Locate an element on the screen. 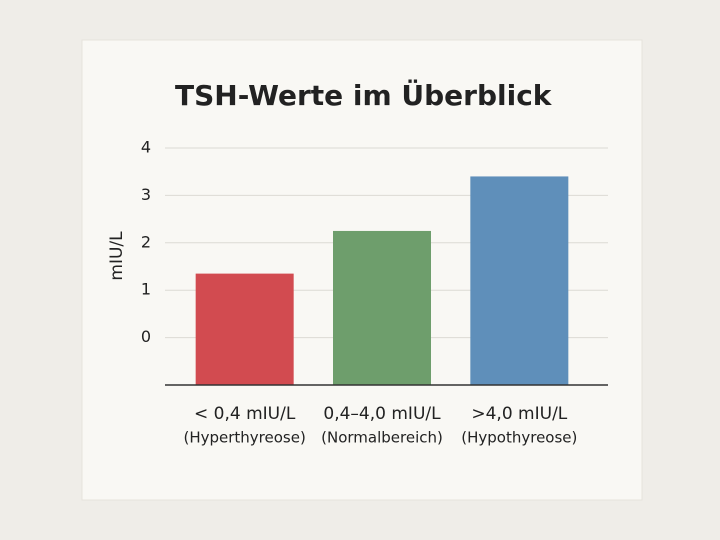  x-tick-label: (Hypothyreose) is located at coordinates (519, 438).